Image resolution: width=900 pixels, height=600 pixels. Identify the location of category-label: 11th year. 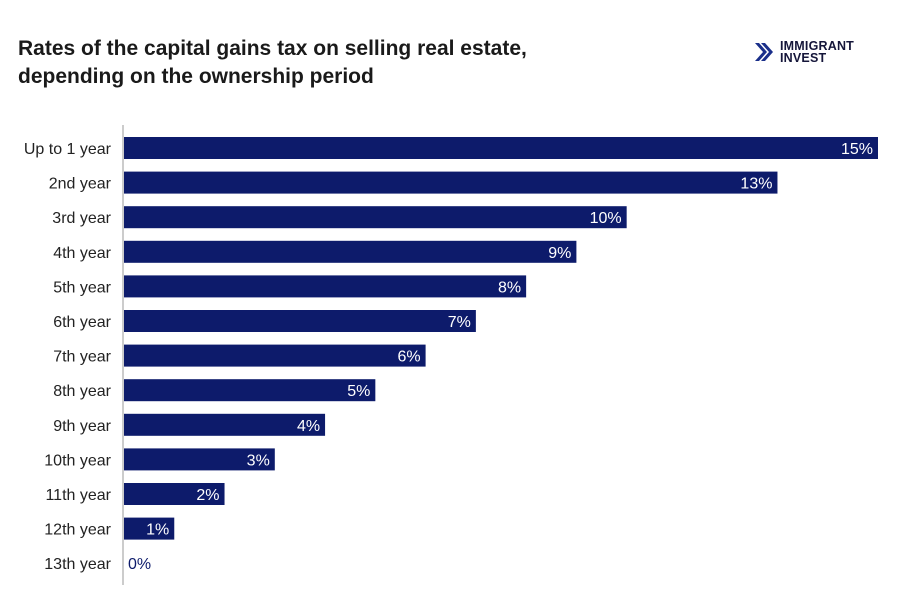
(78, 495).